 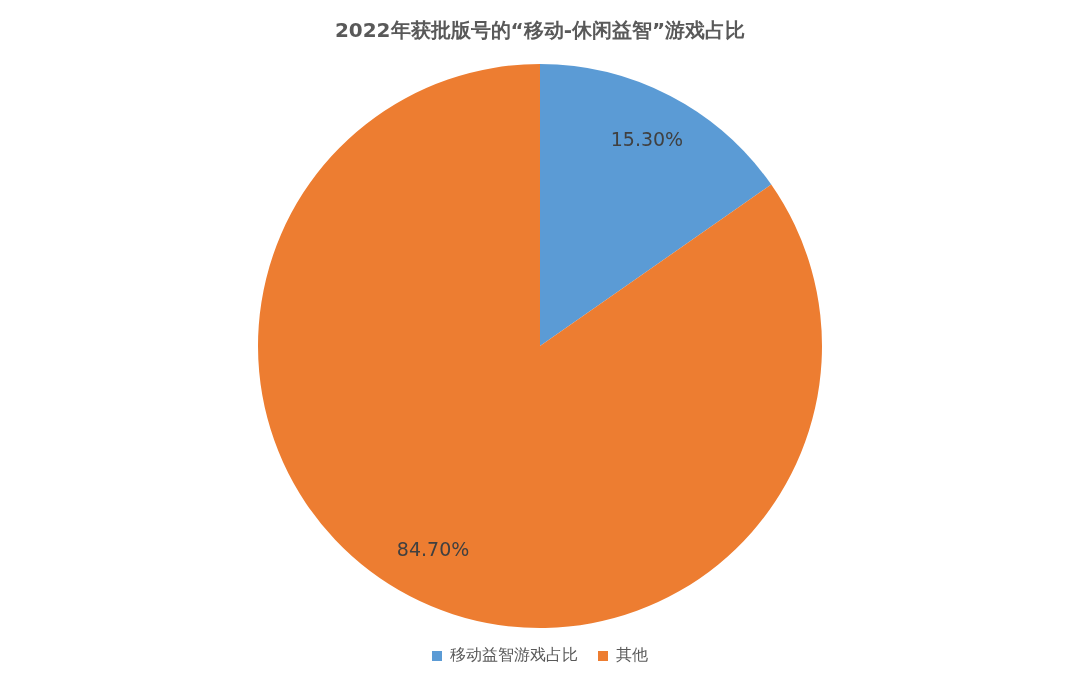 I want to click on data-label: 84.70%, so click(x=433, y=548).